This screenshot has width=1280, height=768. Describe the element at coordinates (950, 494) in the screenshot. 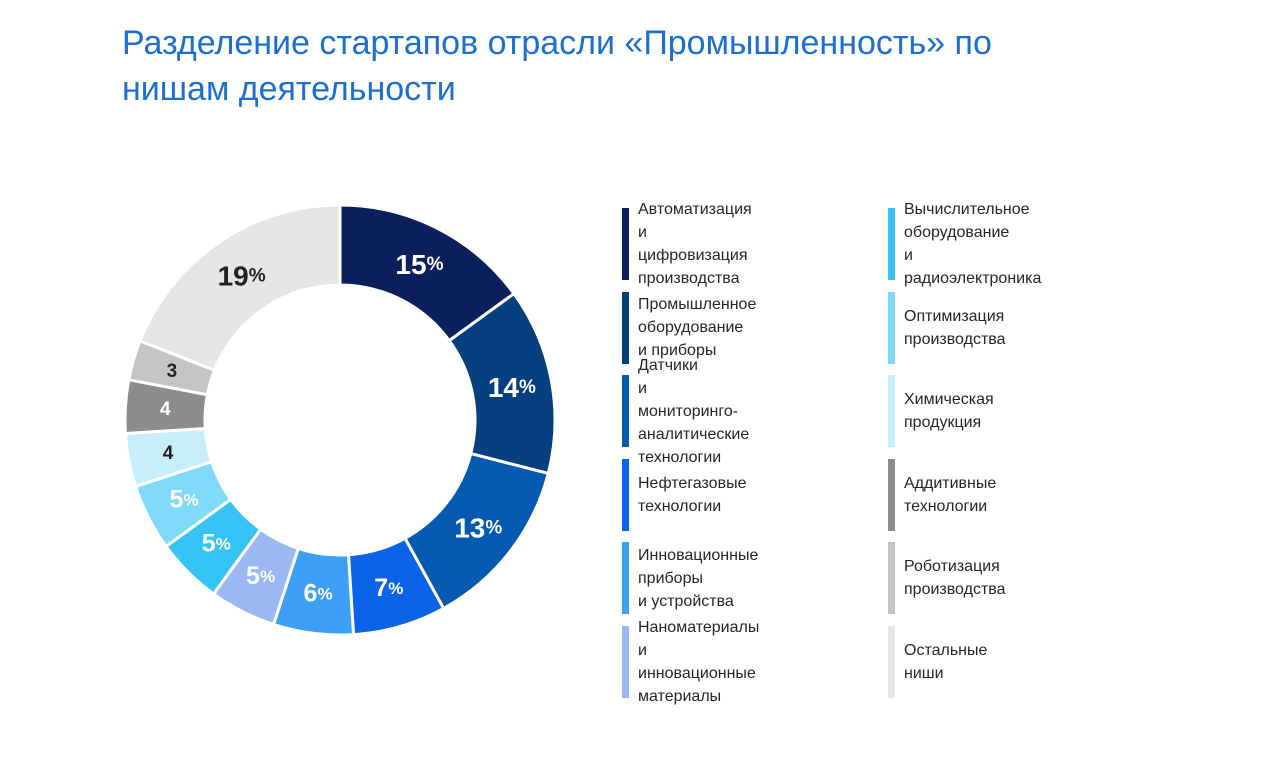

I see `legend-label: Аддитивные технологии` at that location.